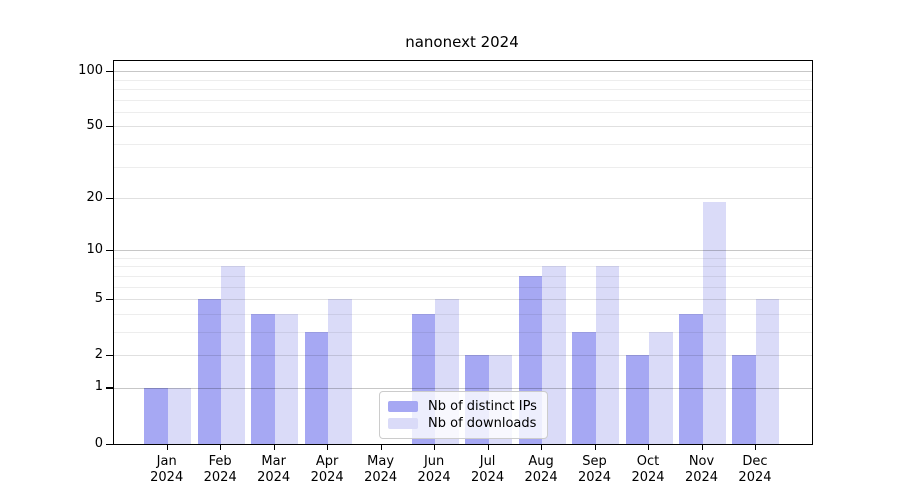 The image size is (900, 500). Describe the element at coordinates (263, 378) in the screenshot. I see `bar-ips-mar` at that location.